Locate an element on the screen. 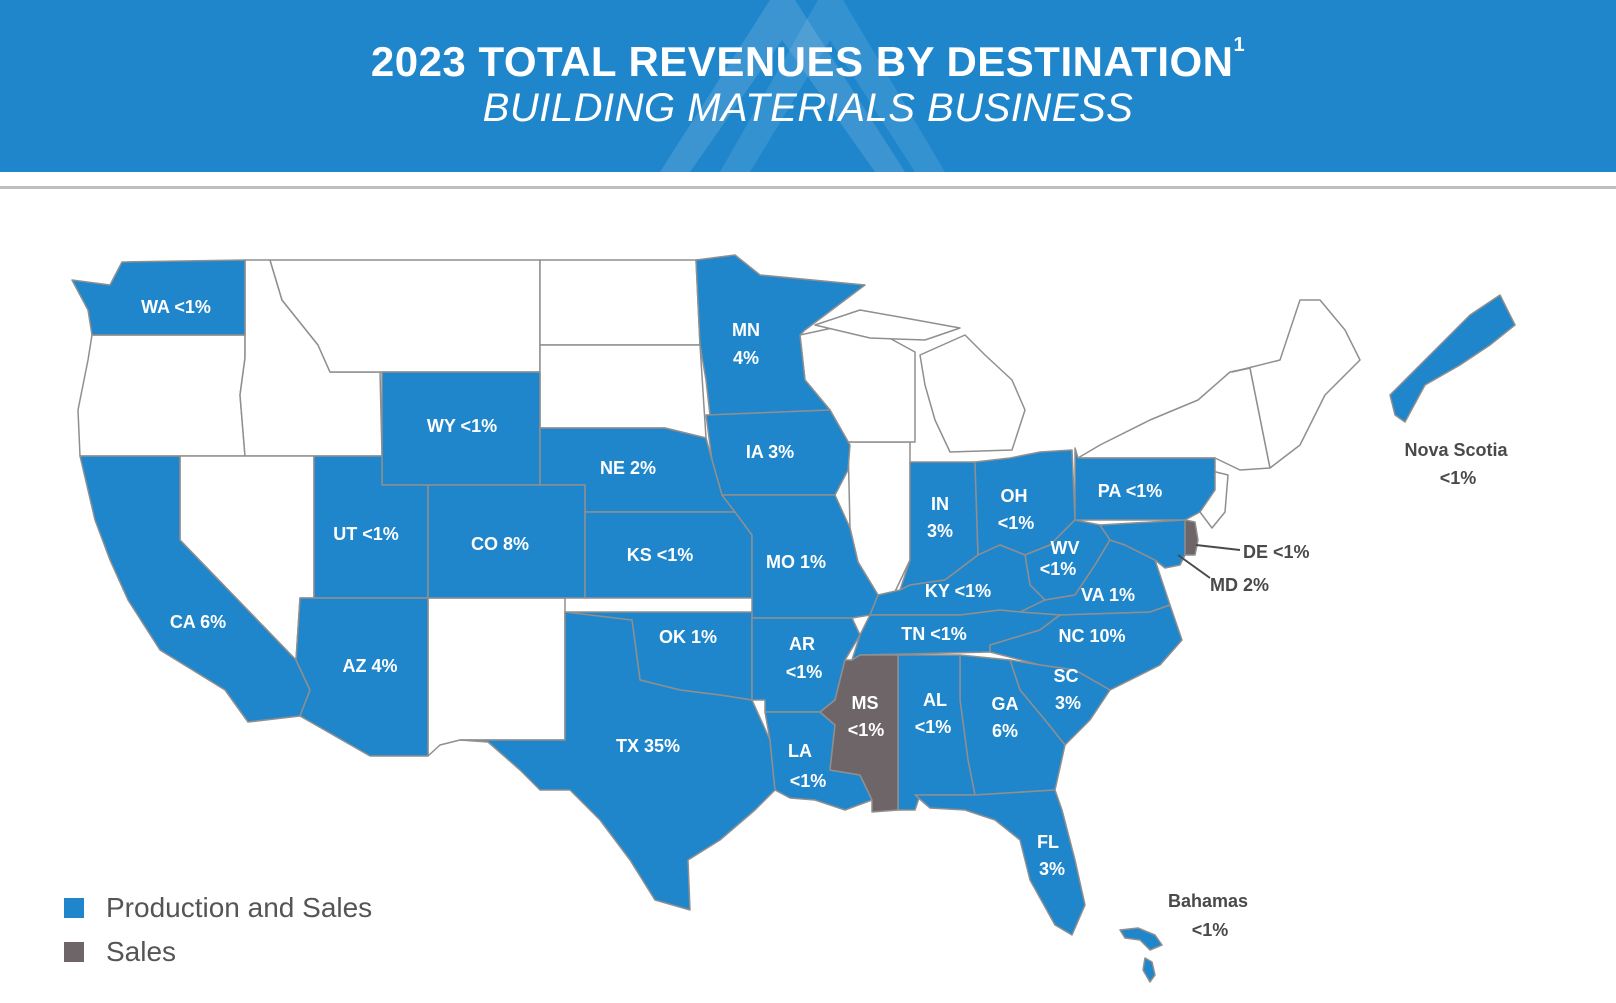  label-LA: LA is located at coordinates (800, 751).